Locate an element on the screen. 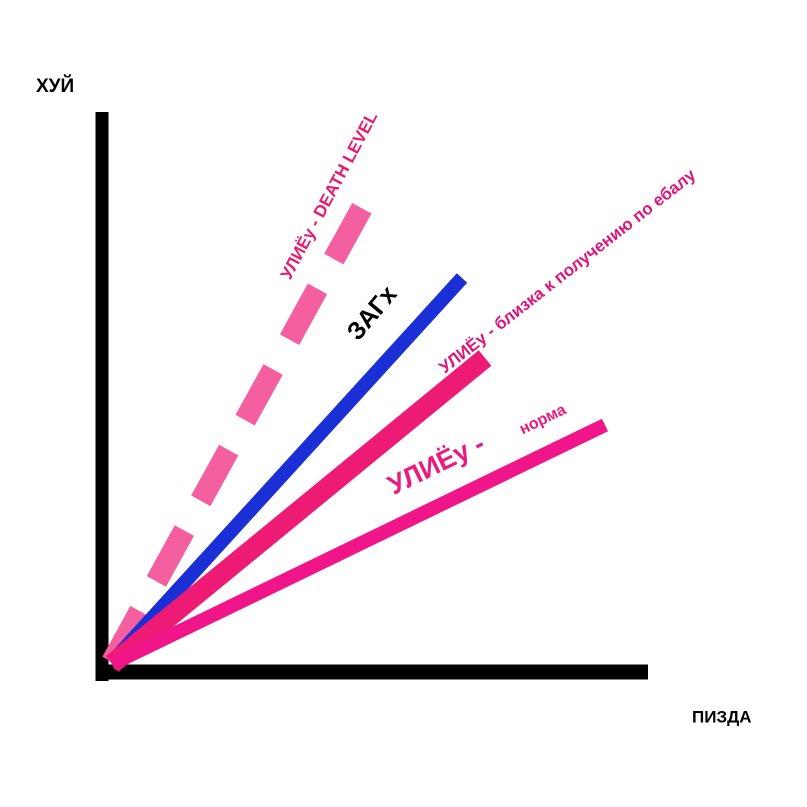 This screenshot has height=807, width=807. y-axis-label: ХУЙ is located at coordinates (55, 86).